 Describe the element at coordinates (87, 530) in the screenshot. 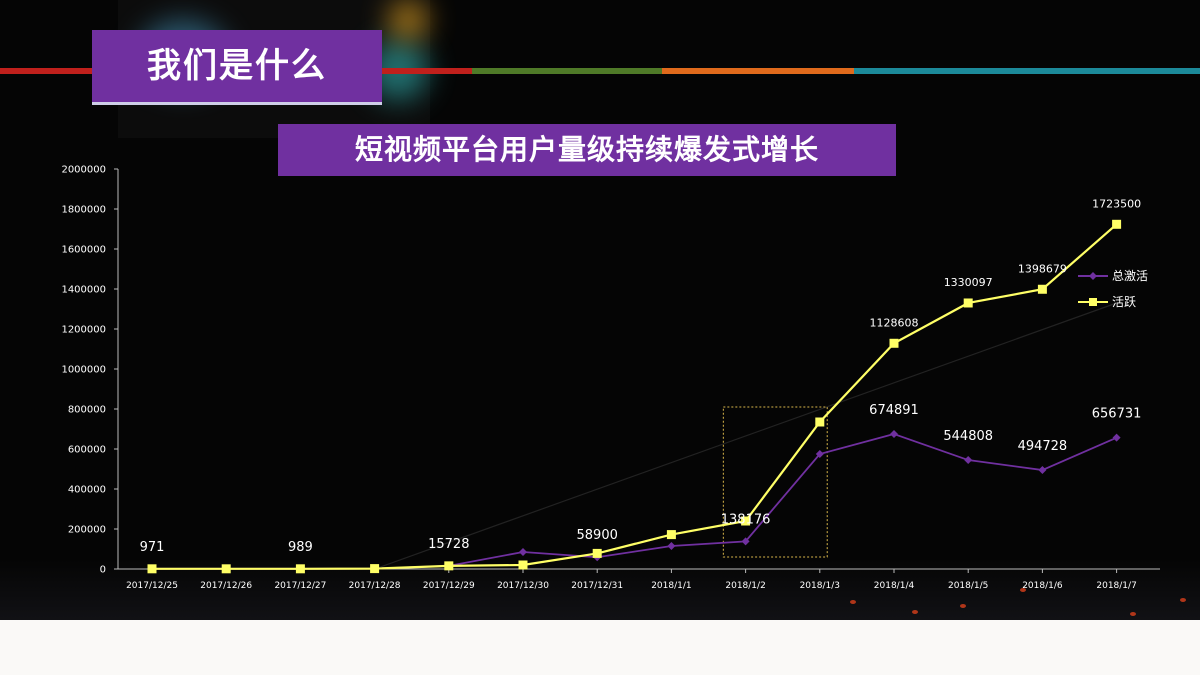

I see `y-tick-label: 200000` at that location.